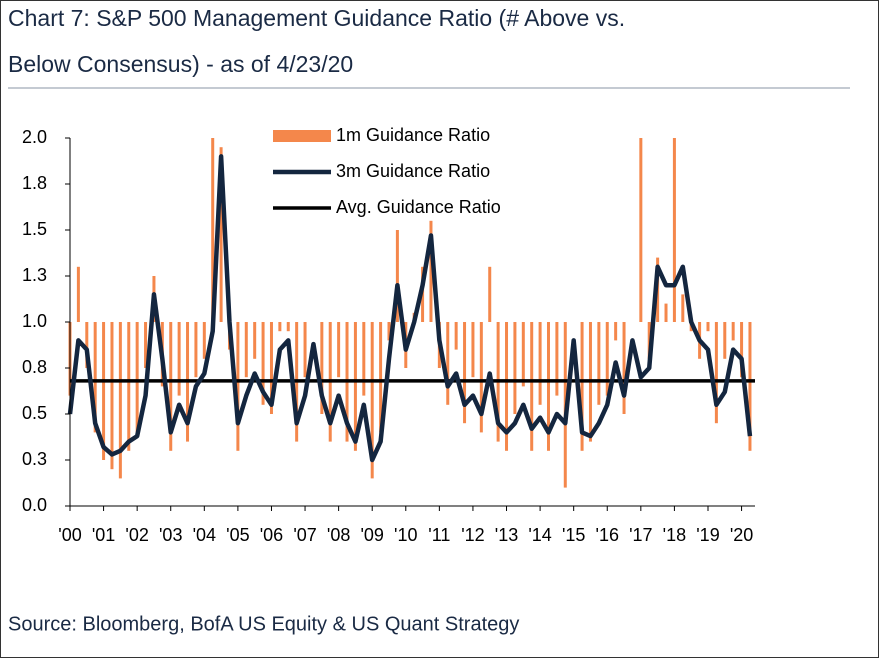 This screenshot has width=879, height=663. I want to click on y-tick-label: 2.0, so click(34, 137).